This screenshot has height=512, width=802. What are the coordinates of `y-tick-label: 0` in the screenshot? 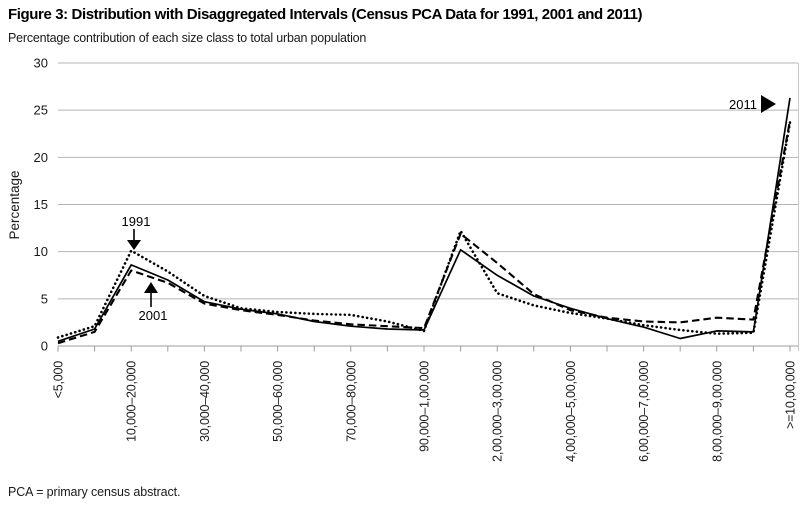 It's located at (44, 346).